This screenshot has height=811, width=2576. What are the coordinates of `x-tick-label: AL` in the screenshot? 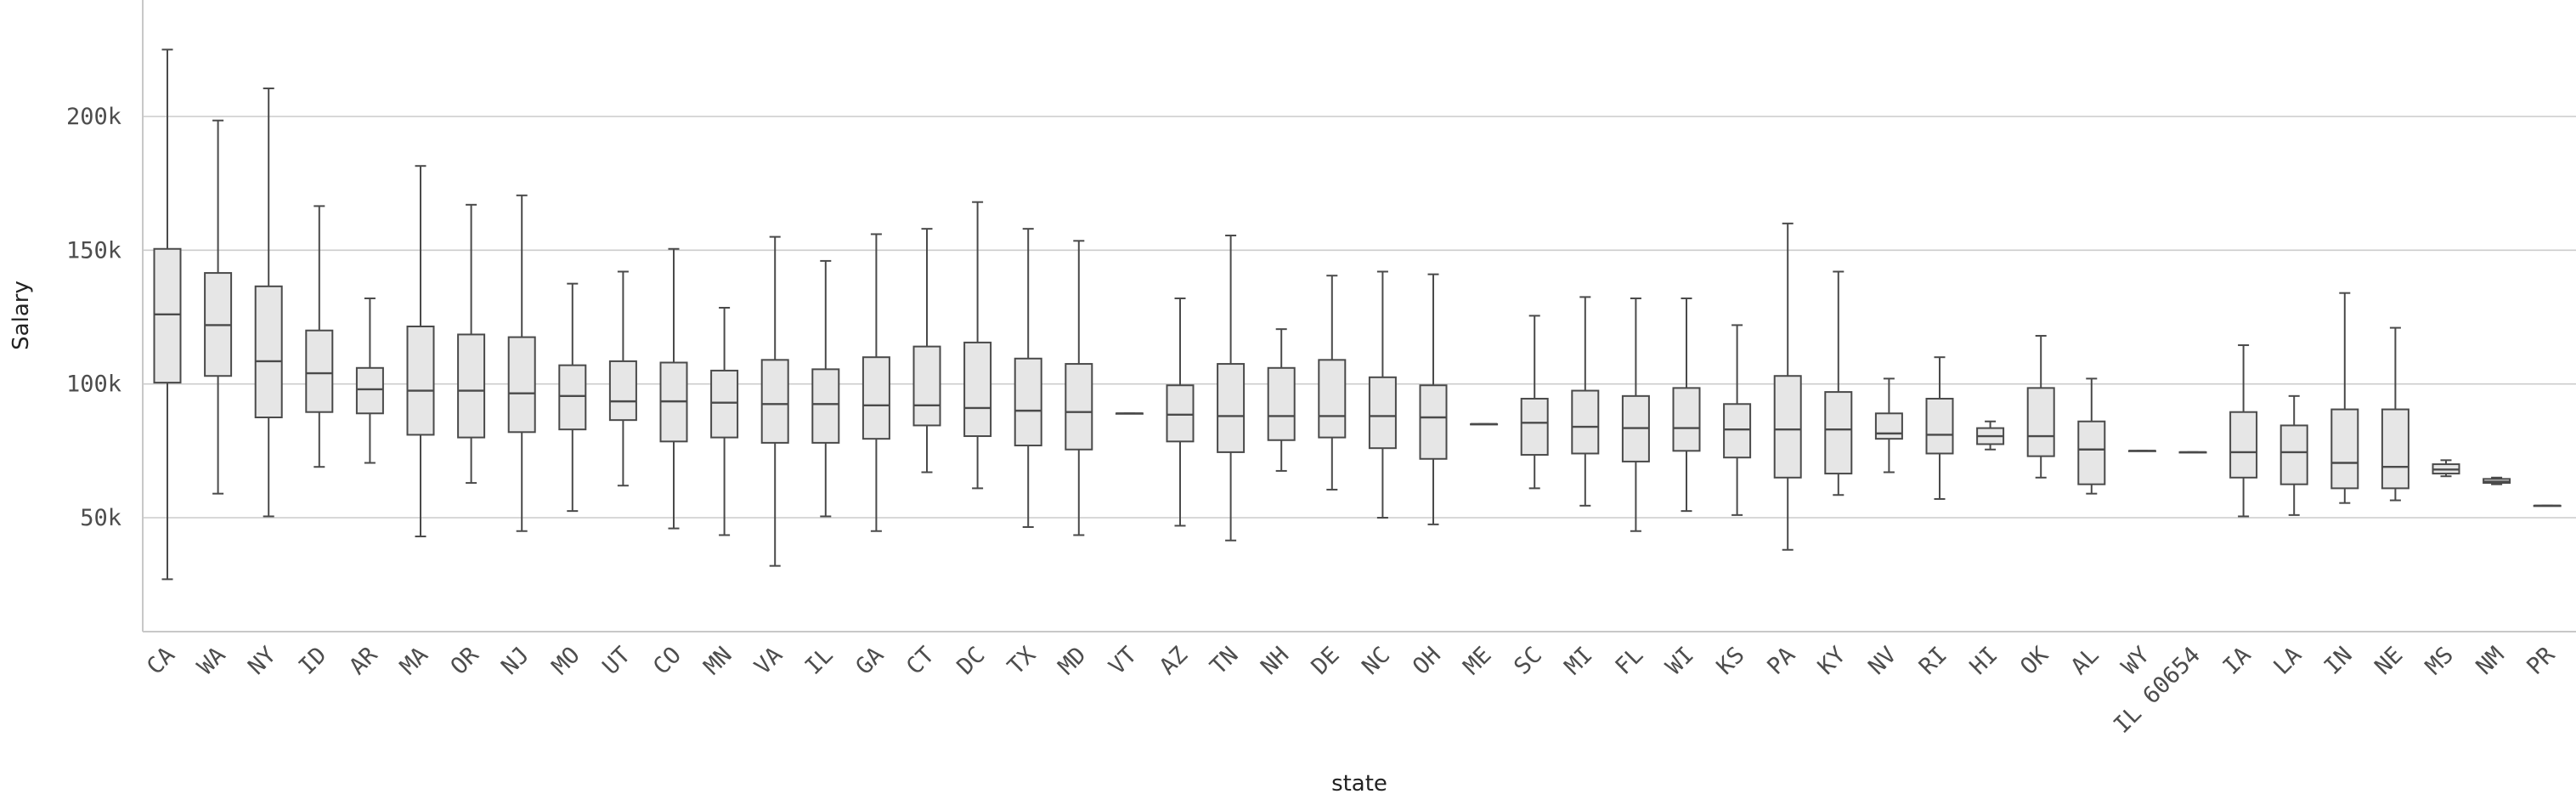 It's located at (2085, 661).